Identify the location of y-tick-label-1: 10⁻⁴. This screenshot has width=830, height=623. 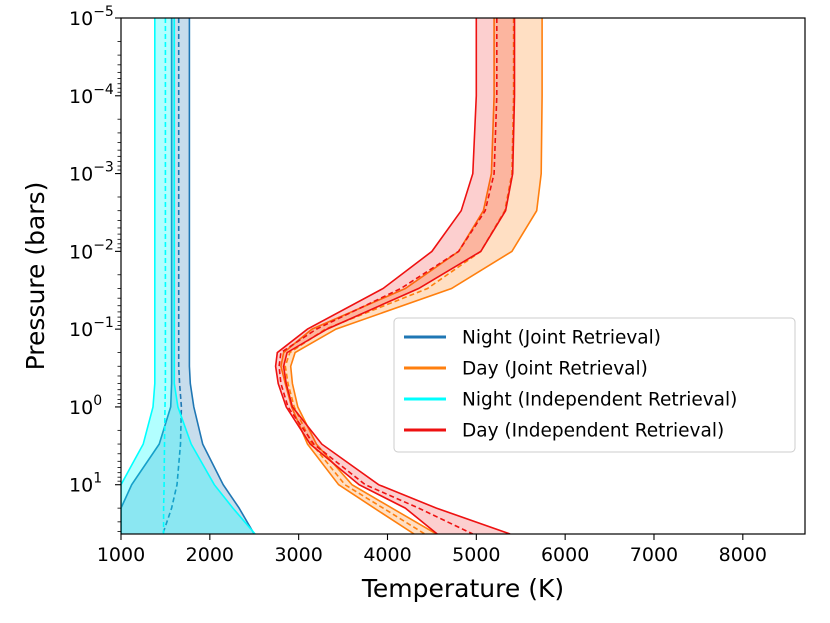
(91, 95).